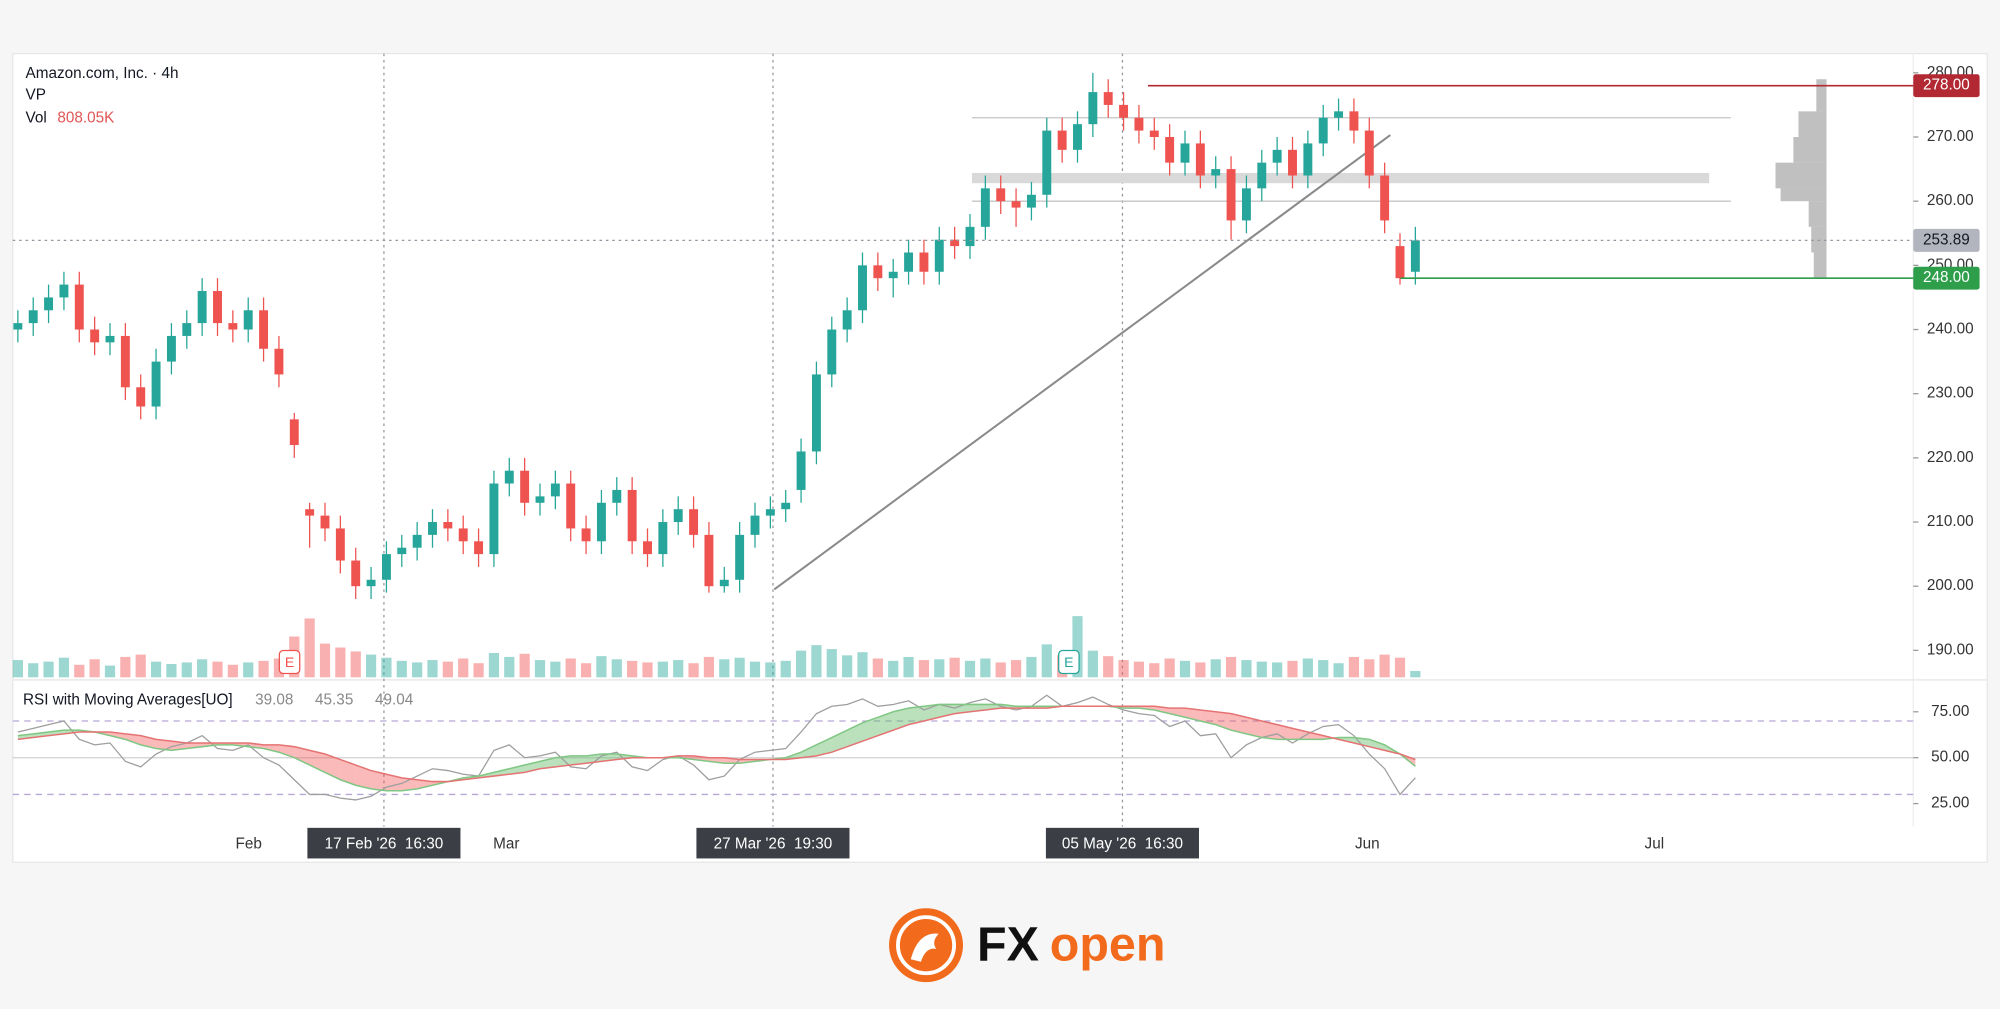 This screenshot has height=1009, width=2000. Describe the element at coordinates (36, 118) in the screenshot. I see `volume-name: Vol` at that location.